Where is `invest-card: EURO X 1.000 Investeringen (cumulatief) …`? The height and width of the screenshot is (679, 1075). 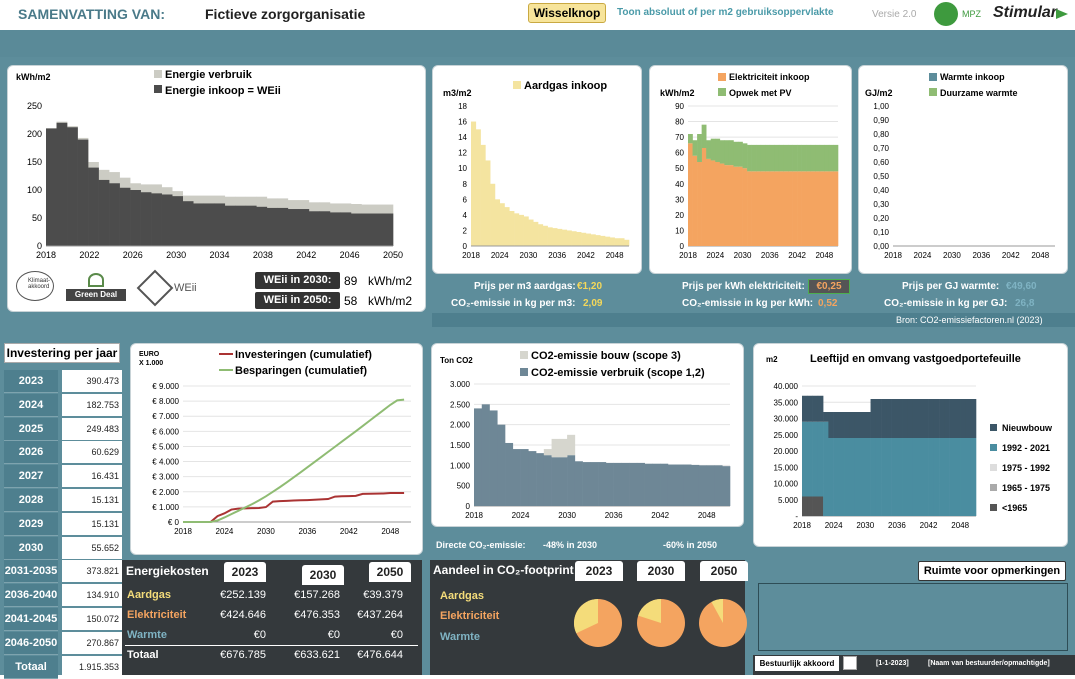 invest-card: EURO X 1.000 Investeringen (cumulatief) … is located at coordinates (276, 449).